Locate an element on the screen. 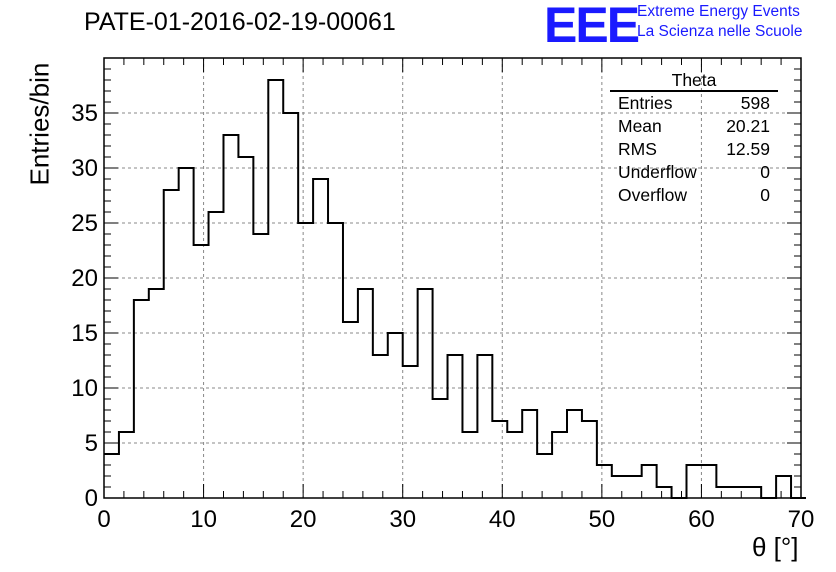 This screenshot has height=572, width=836. y-tick-label: 25 is located at coordinates (84, 223).